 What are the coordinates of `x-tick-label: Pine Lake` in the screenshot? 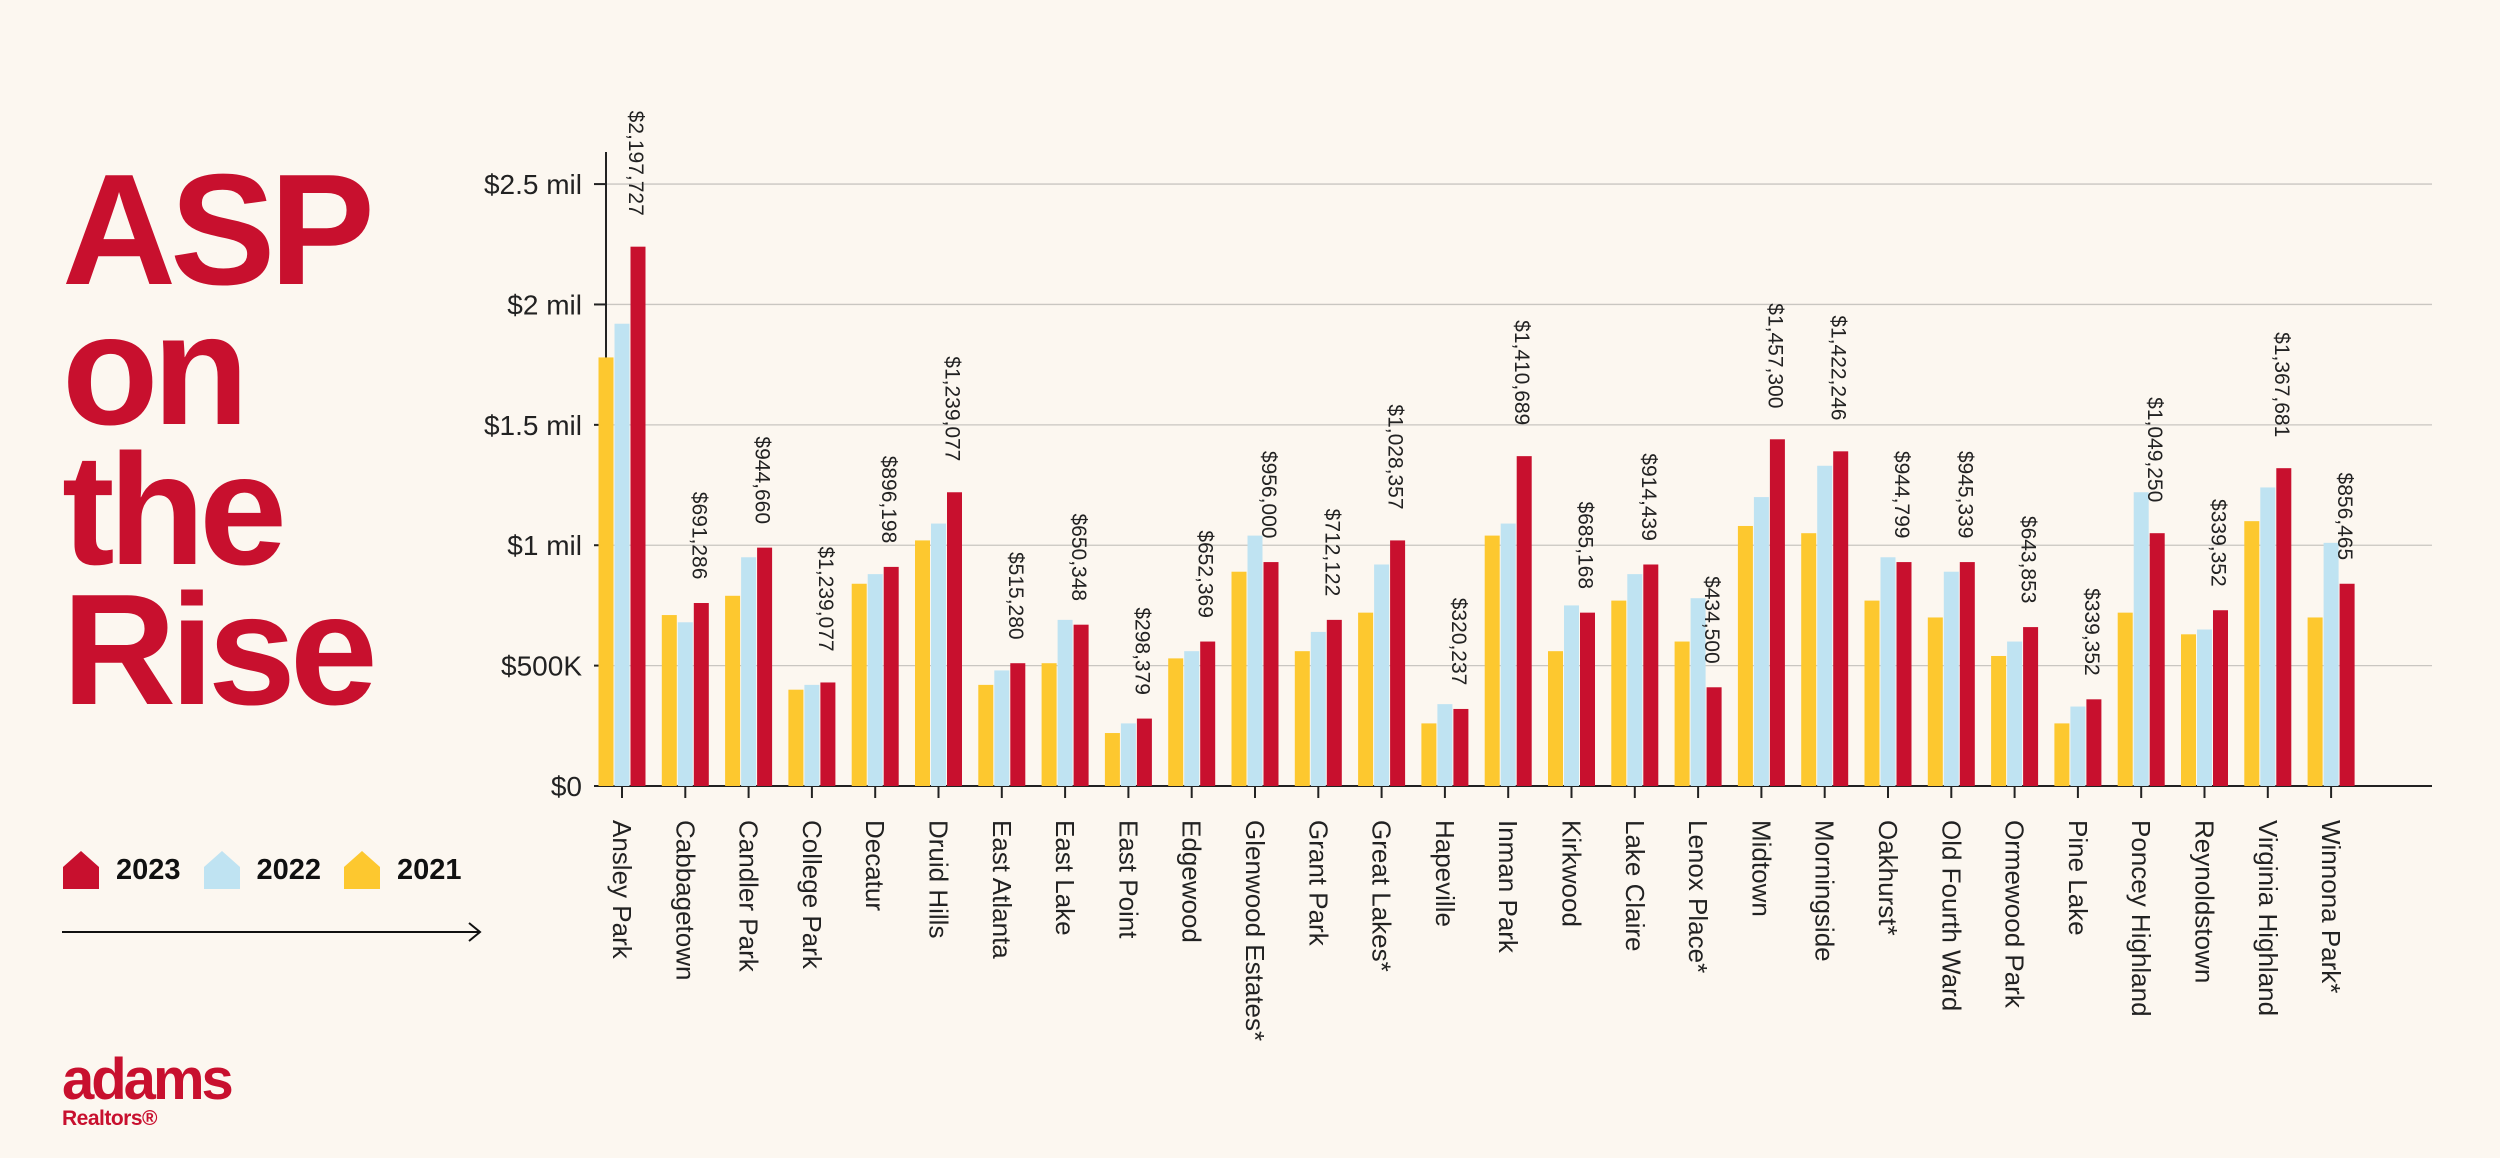 It's located at (2078, 878).